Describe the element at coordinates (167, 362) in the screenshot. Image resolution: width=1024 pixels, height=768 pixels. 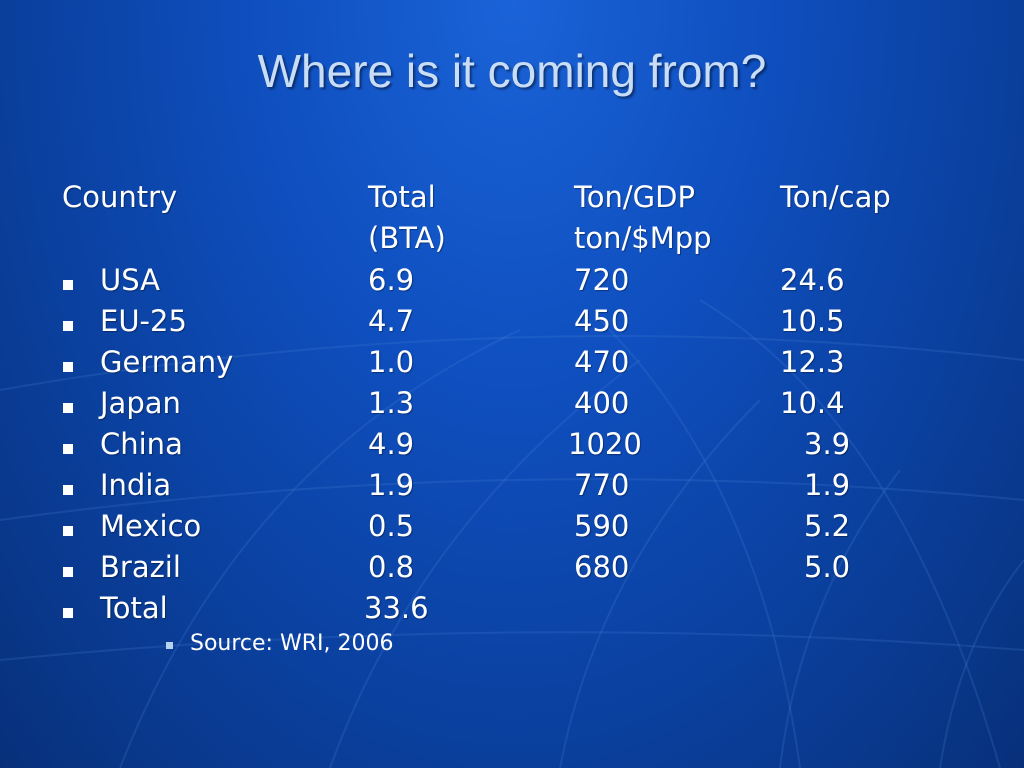
I see `row-country: Germany` at that location.